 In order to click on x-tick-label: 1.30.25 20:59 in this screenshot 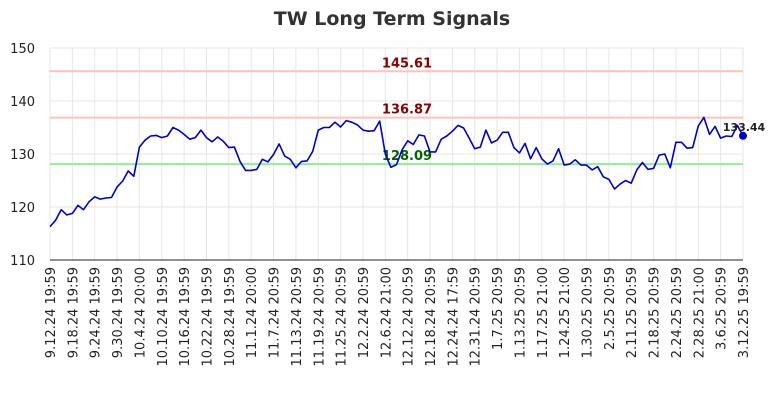, I will do `click(588, 312)`.